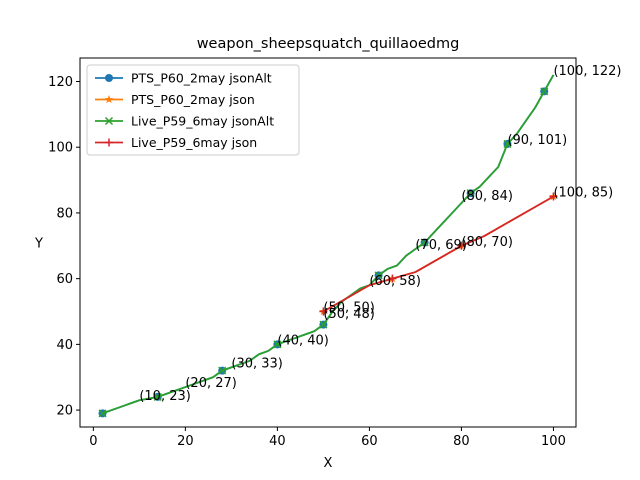 Image resolution: width=640 pixels, height=480 pixels. I want to click on legend-item: Live_P59_6may jsonAlt, so click(184, 121).